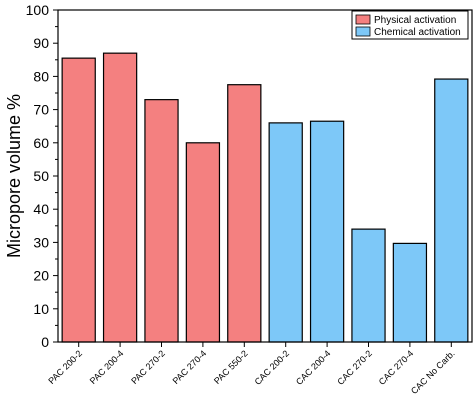 This screenshot has height=407, width=474. I want to click on x-tick-label: PAC 270-4, so click(190, 367).